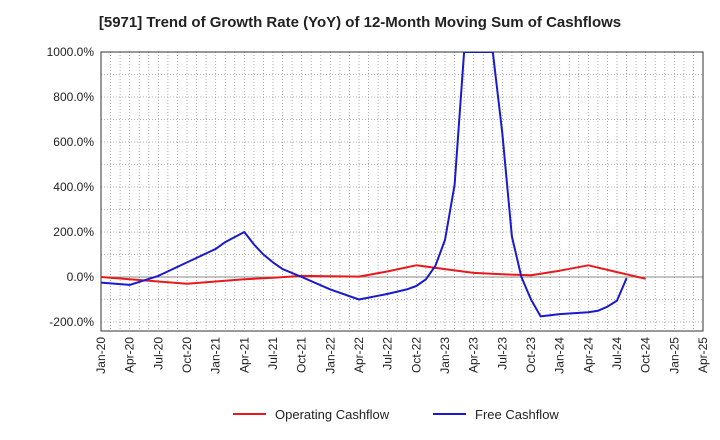 The width and height of the screenshot is (720, 440). I want to click on x-tick-label: Oct-23, so click(531, 355).